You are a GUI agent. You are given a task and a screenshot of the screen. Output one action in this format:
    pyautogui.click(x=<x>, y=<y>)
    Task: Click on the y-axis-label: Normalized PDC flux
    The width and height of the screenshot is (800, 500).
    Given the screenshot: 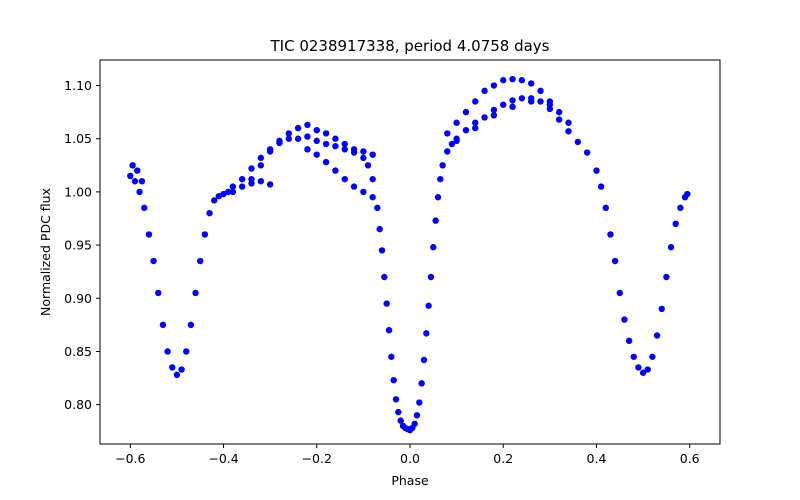 What is the action you would take?
    pyautogui.click(x=45, y=252)
    